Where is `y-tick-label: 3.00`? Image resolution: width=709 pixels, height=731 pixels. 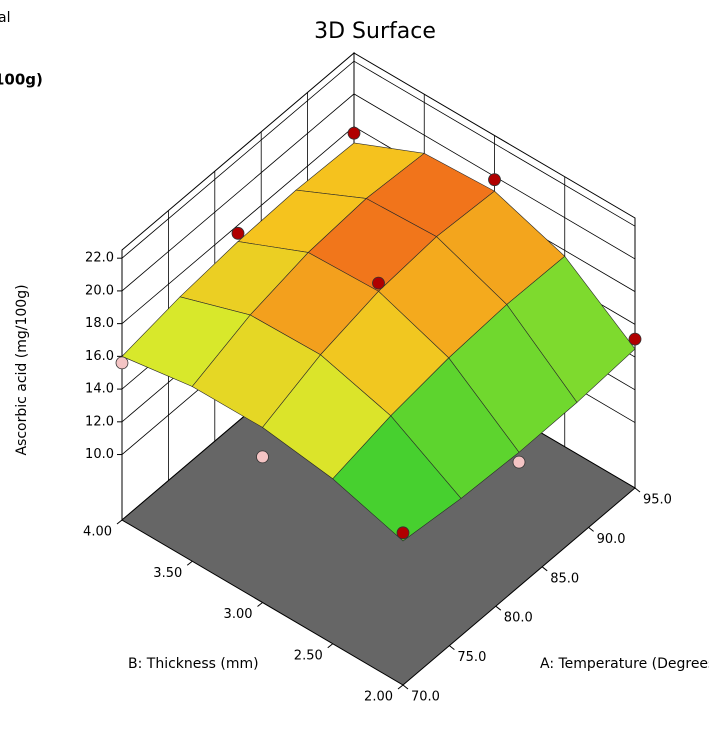 y-tick-label: 3.00 is located at coordinates (238, 614).